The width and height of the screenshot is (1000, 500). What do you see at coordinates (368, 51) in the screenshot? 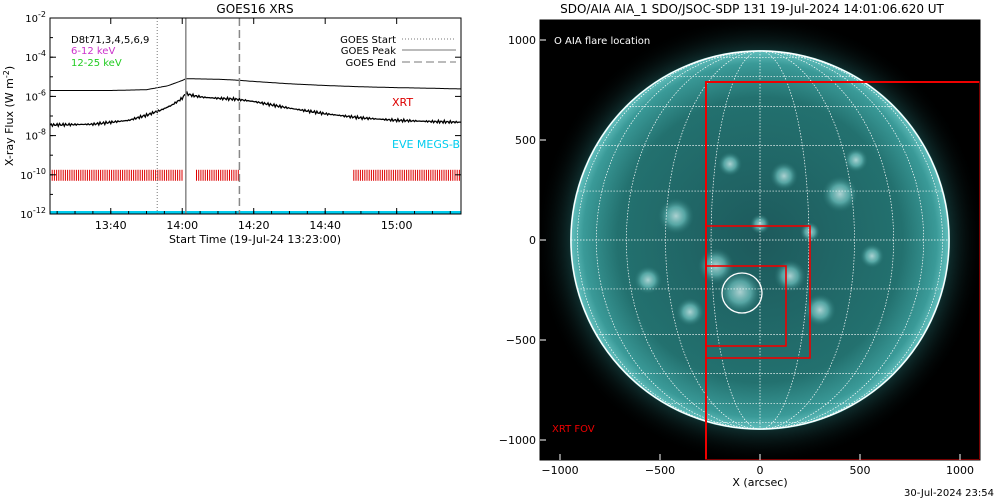
I see `legend-goes-peak: GOES Peak` at bounding box center [368, 51].